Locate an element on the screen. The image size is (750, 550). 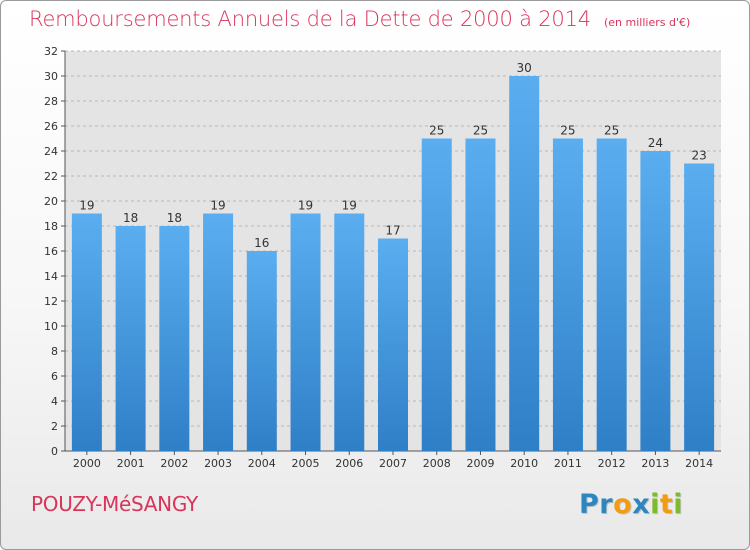
bar-2013 is located at coordinates (655, 301).